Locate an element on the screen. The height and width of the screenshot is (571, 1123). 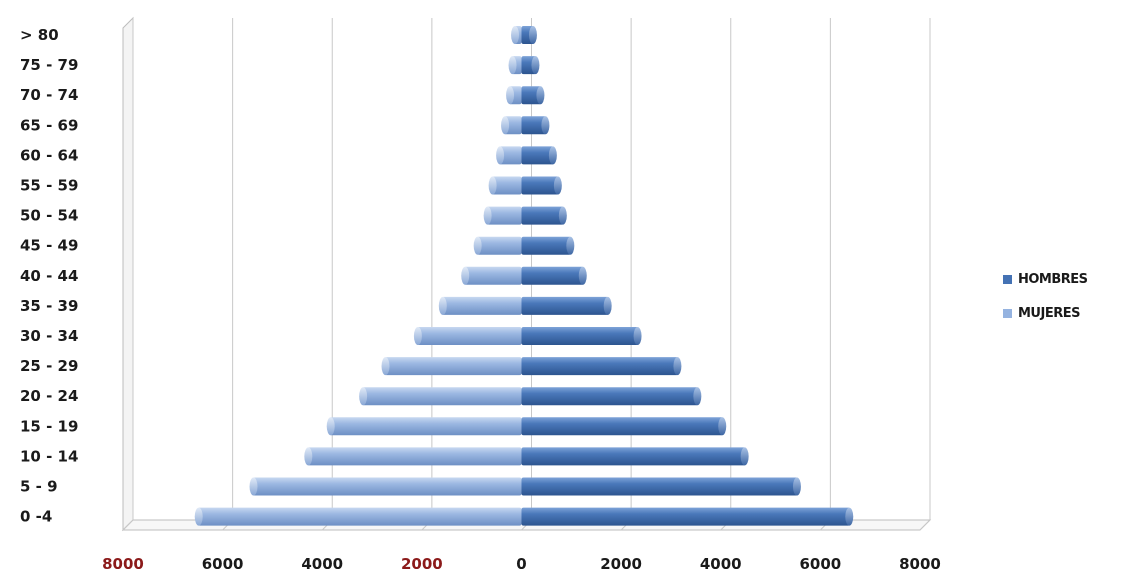
category-label: 75 - 79 is located at coordinates (49, 65).